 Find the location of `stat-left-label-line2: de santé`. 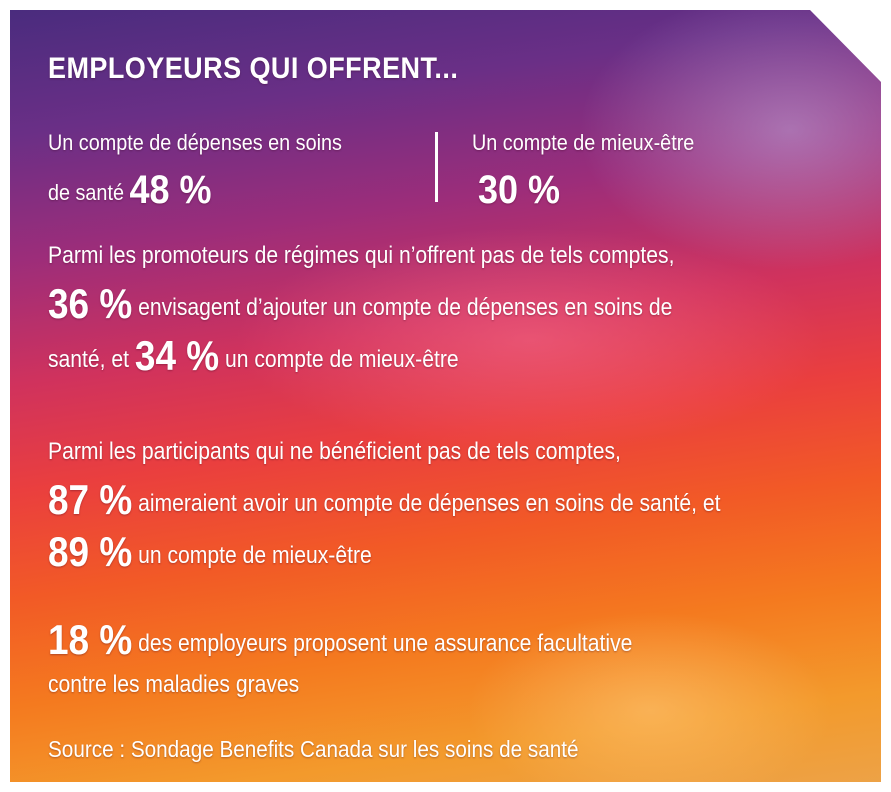

stat-left-label-line2: de santé is located at coordinates (86, 192).